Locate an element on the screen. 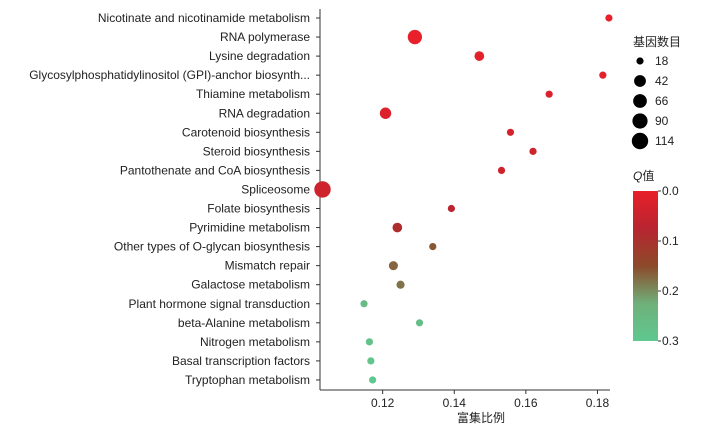 The height and width of the screenshot is (431, 701). size-legend-items: 18 42 66 90 114 is located at coordinates (652, 102).